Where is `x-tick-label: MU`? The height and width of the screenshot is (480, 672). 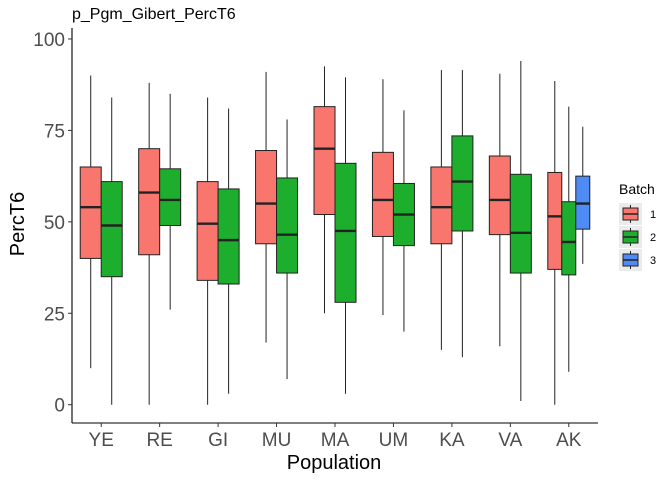 x-tick-label: MU is located at coordinates (277, 440).